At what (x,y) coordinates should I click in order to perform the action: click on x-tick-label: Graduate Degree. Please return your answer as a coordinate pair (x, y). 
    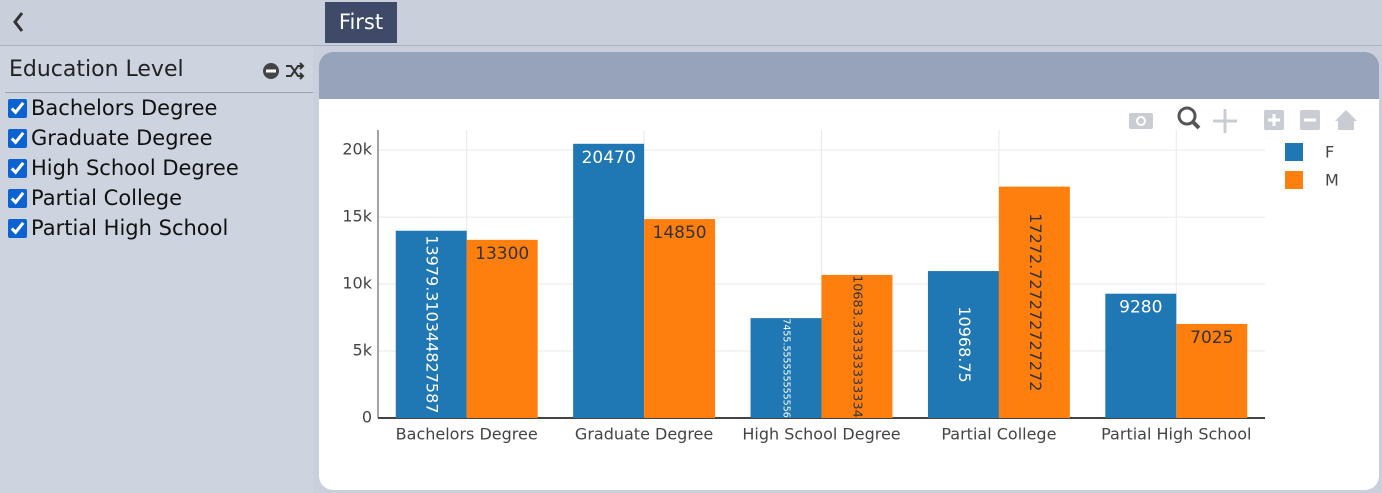
    Looking at the image, I should click on (644, 434).